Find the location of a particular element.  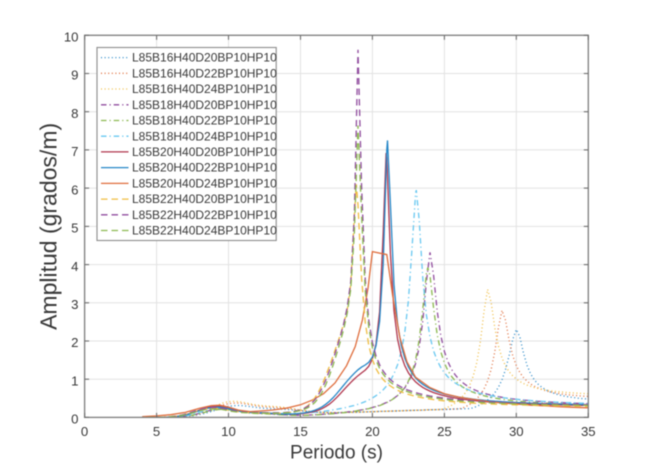

svg-text: 20 is located at coordinates (372, 431).